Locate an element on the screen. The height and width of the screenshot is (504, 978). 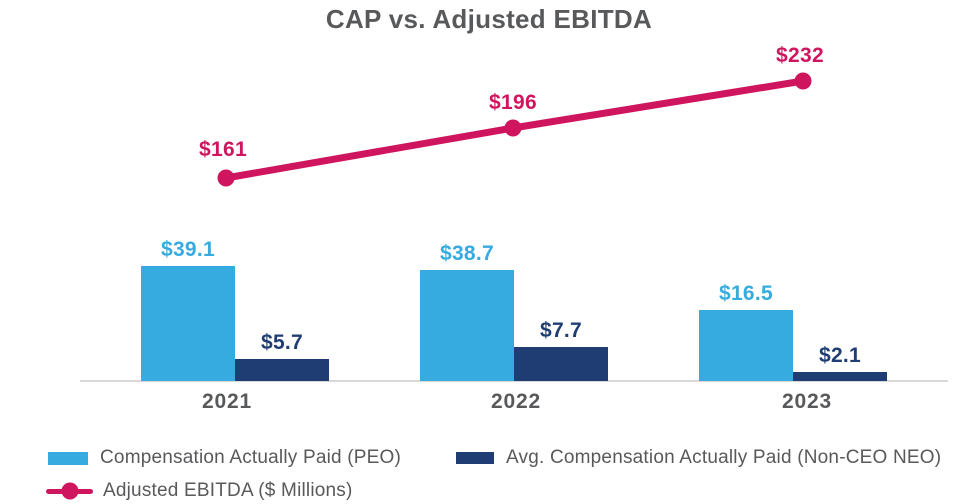
x-tick-label-2023: 2023 is located at coordinates (807, 401).